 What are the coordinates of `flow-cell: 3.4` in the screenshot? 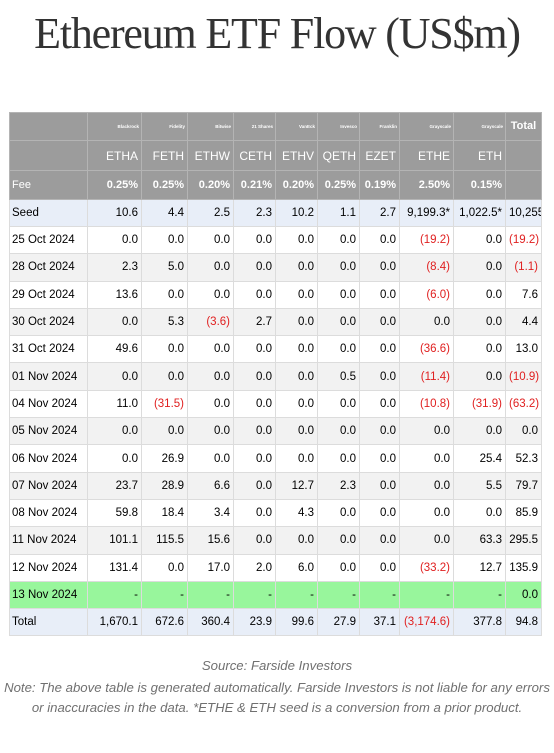 It's located at (210, 513).